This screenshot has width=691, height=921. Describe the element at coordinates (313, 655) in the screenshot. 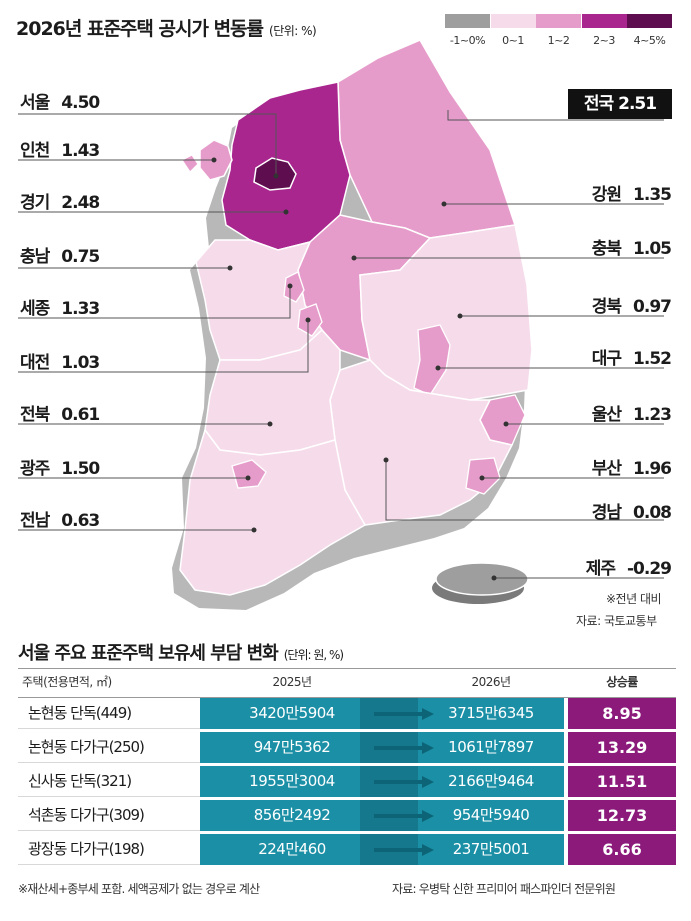

I see `table-unit: (단위: 원, %)` at that location.